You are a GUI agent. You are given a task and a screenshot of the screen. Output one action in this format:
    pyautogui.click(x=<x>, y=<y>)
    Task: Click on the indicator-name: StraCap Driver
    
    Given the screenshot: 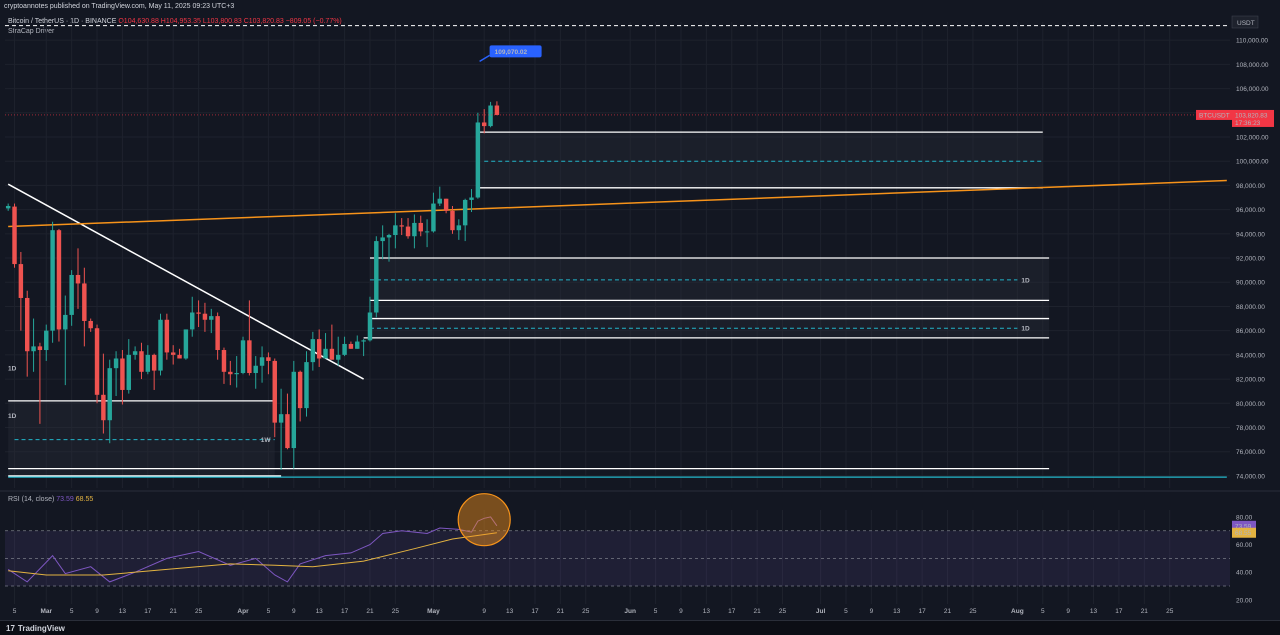 What is the action you would take?
    pyautogui.click(x=31, y=31)
    